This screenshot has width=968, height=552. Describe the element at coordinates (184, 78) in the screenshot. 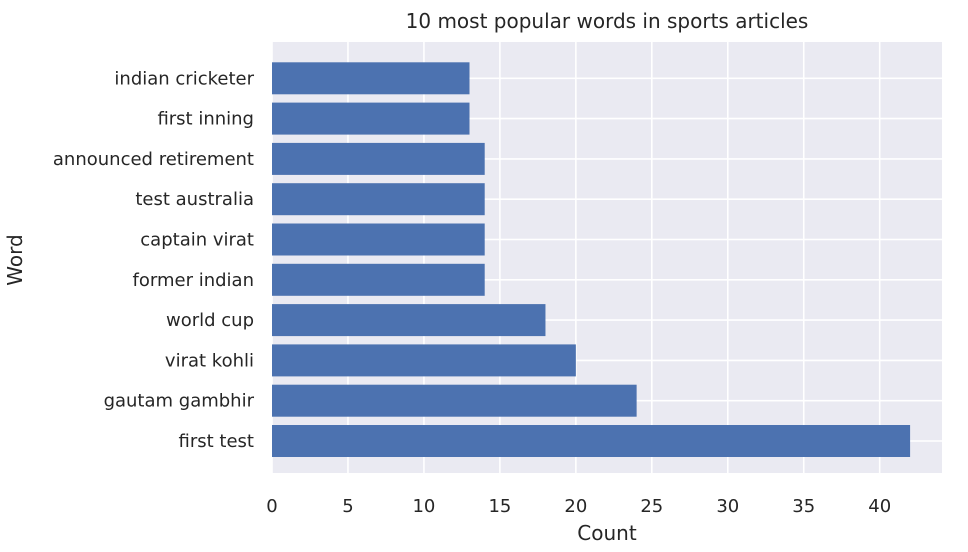

I see `y-tick-label: indian cricketer` at that location.